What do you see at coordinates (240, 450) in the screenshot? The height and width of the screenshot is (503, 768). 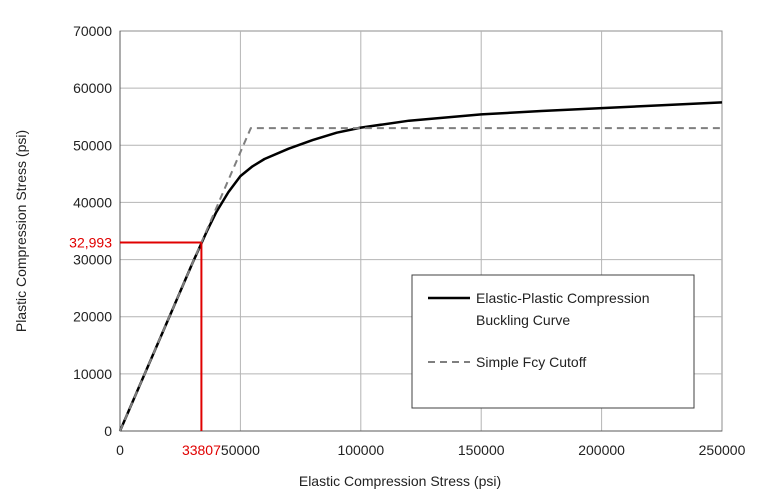 I see `x-tick-label-1: 50000` at bounding box center [240, 450].